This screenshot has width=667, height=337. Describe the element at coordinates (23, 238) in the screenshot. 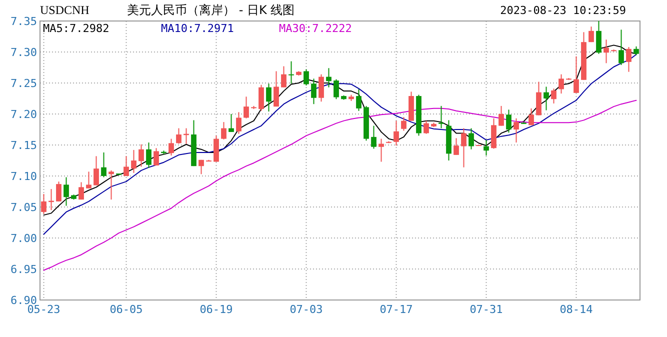

I see `y-tick-label: 7.00` at that location.